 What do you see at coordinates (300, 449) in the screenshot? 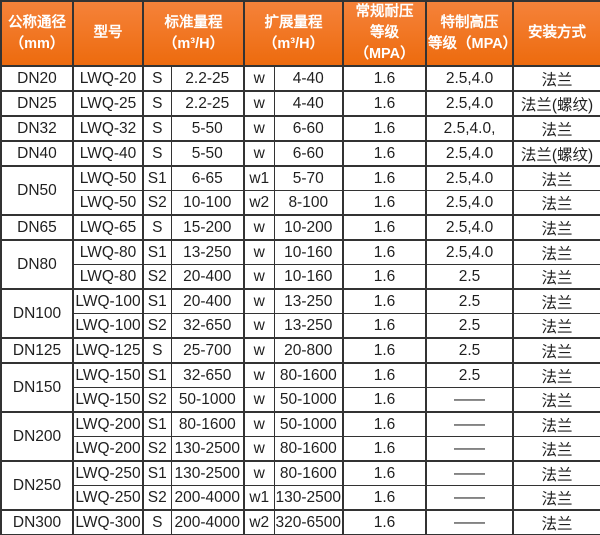
I see `table-row: LWQ-200 S2 130-2500 w 80-1600 1.6 —— 法兰` at bounding box center [300, 449].